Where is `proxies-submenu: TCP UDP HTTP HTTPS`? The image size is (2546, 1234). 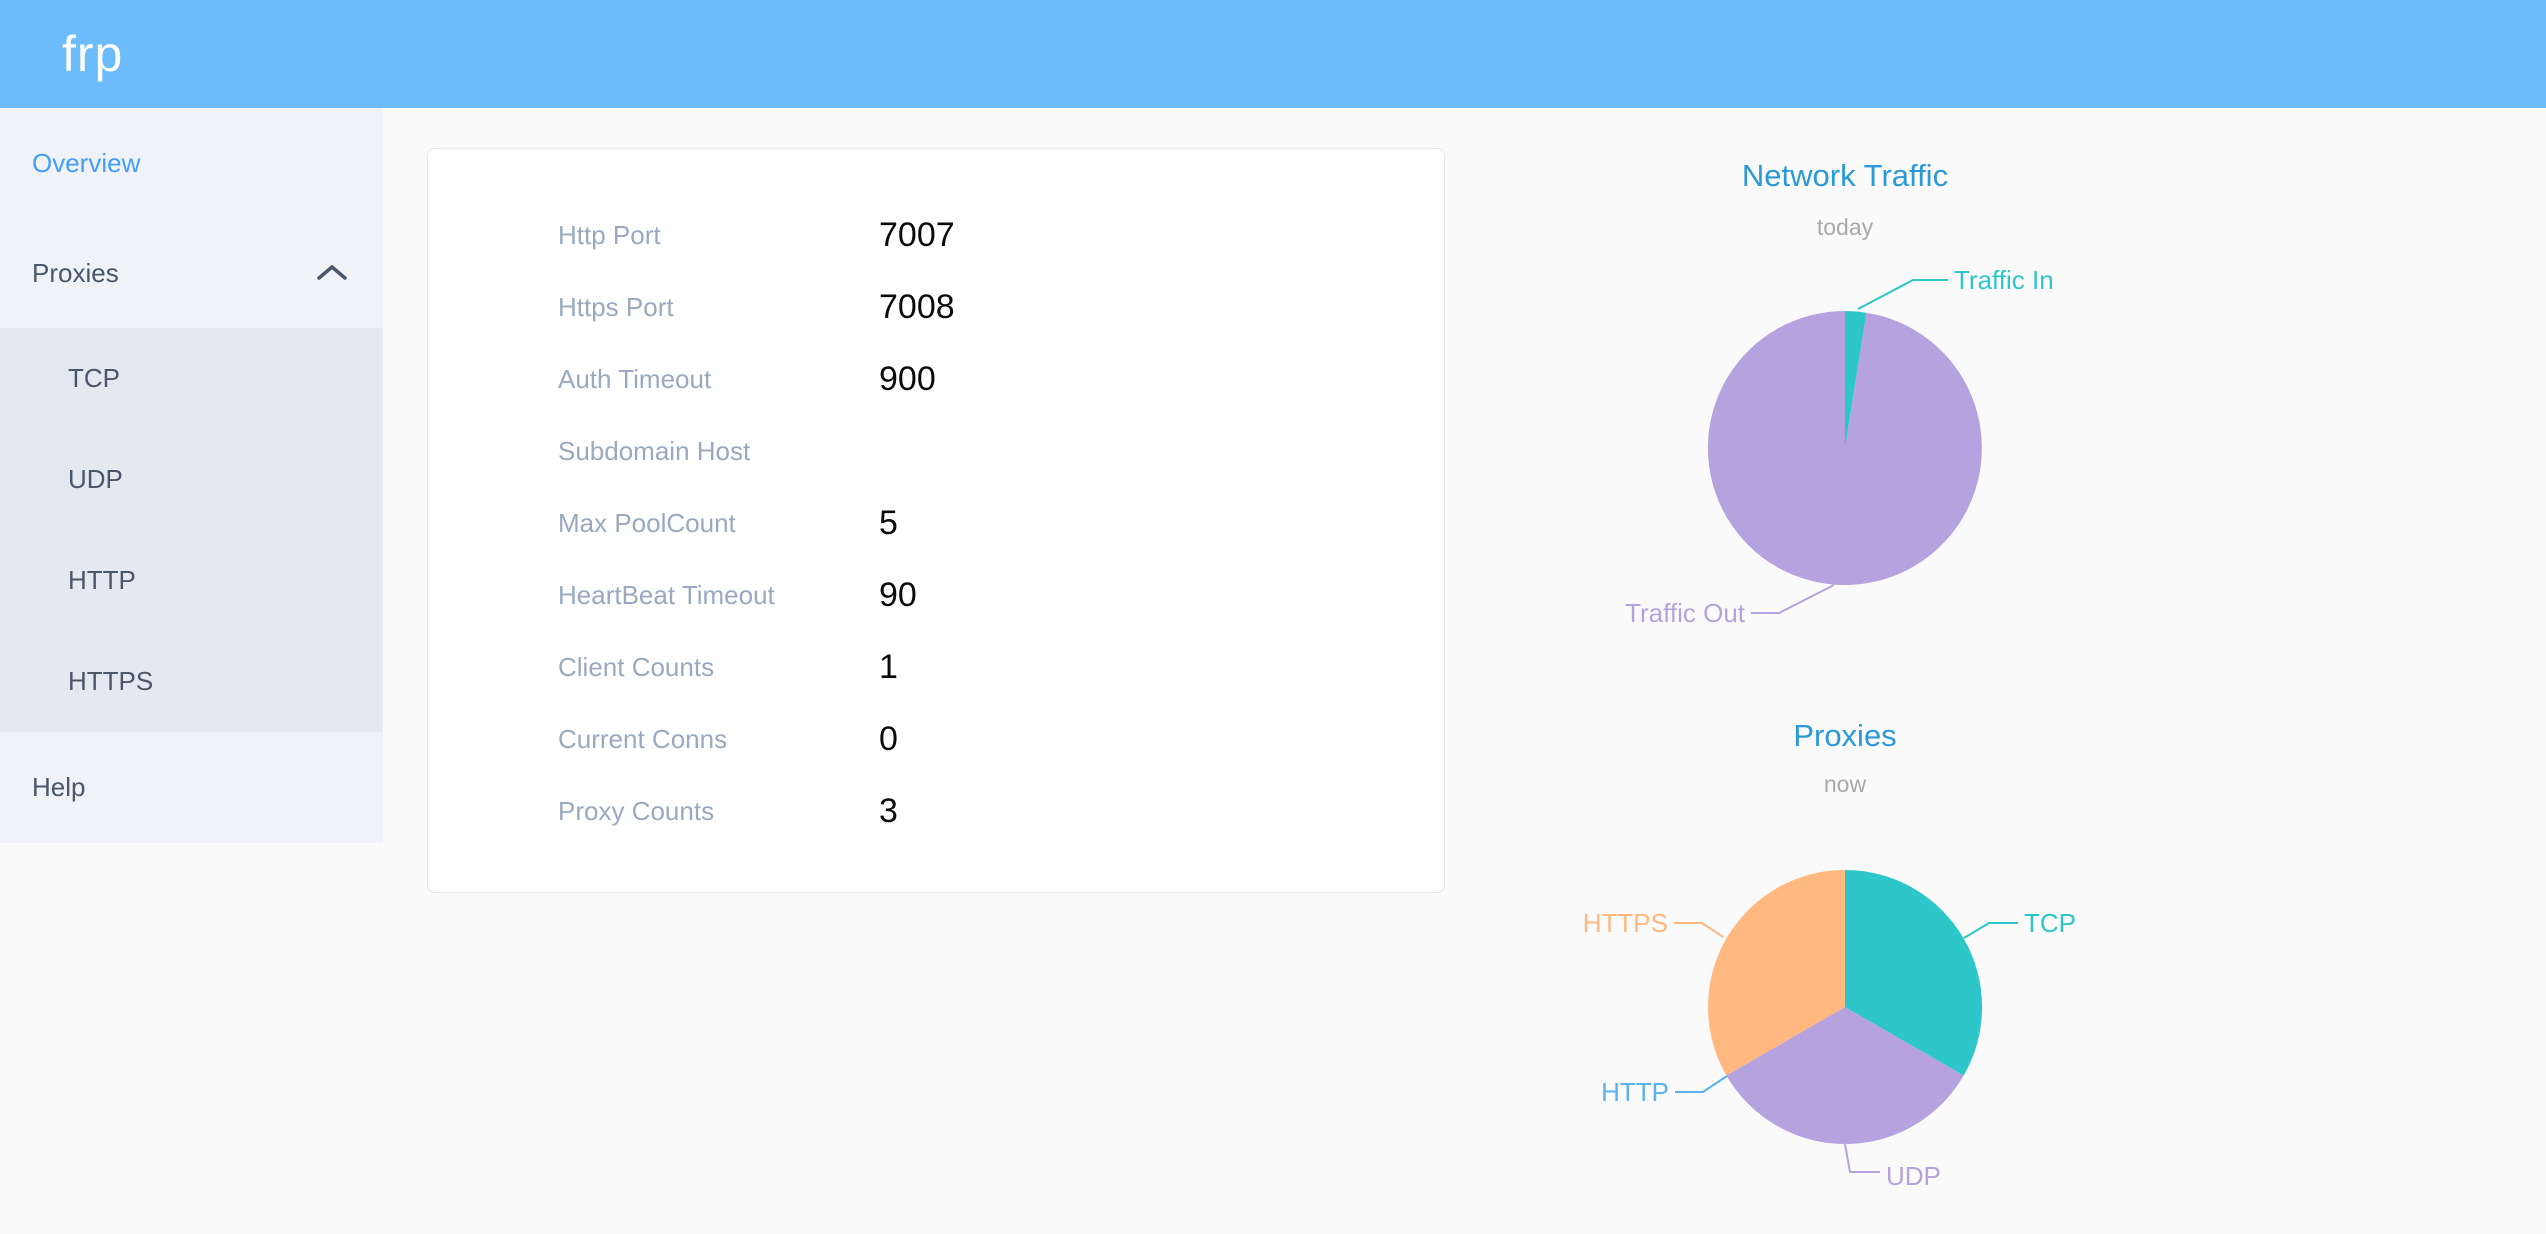
proxies-submenu: TCP UDP HTTP HTTPS is located at coordinates (191, 530).